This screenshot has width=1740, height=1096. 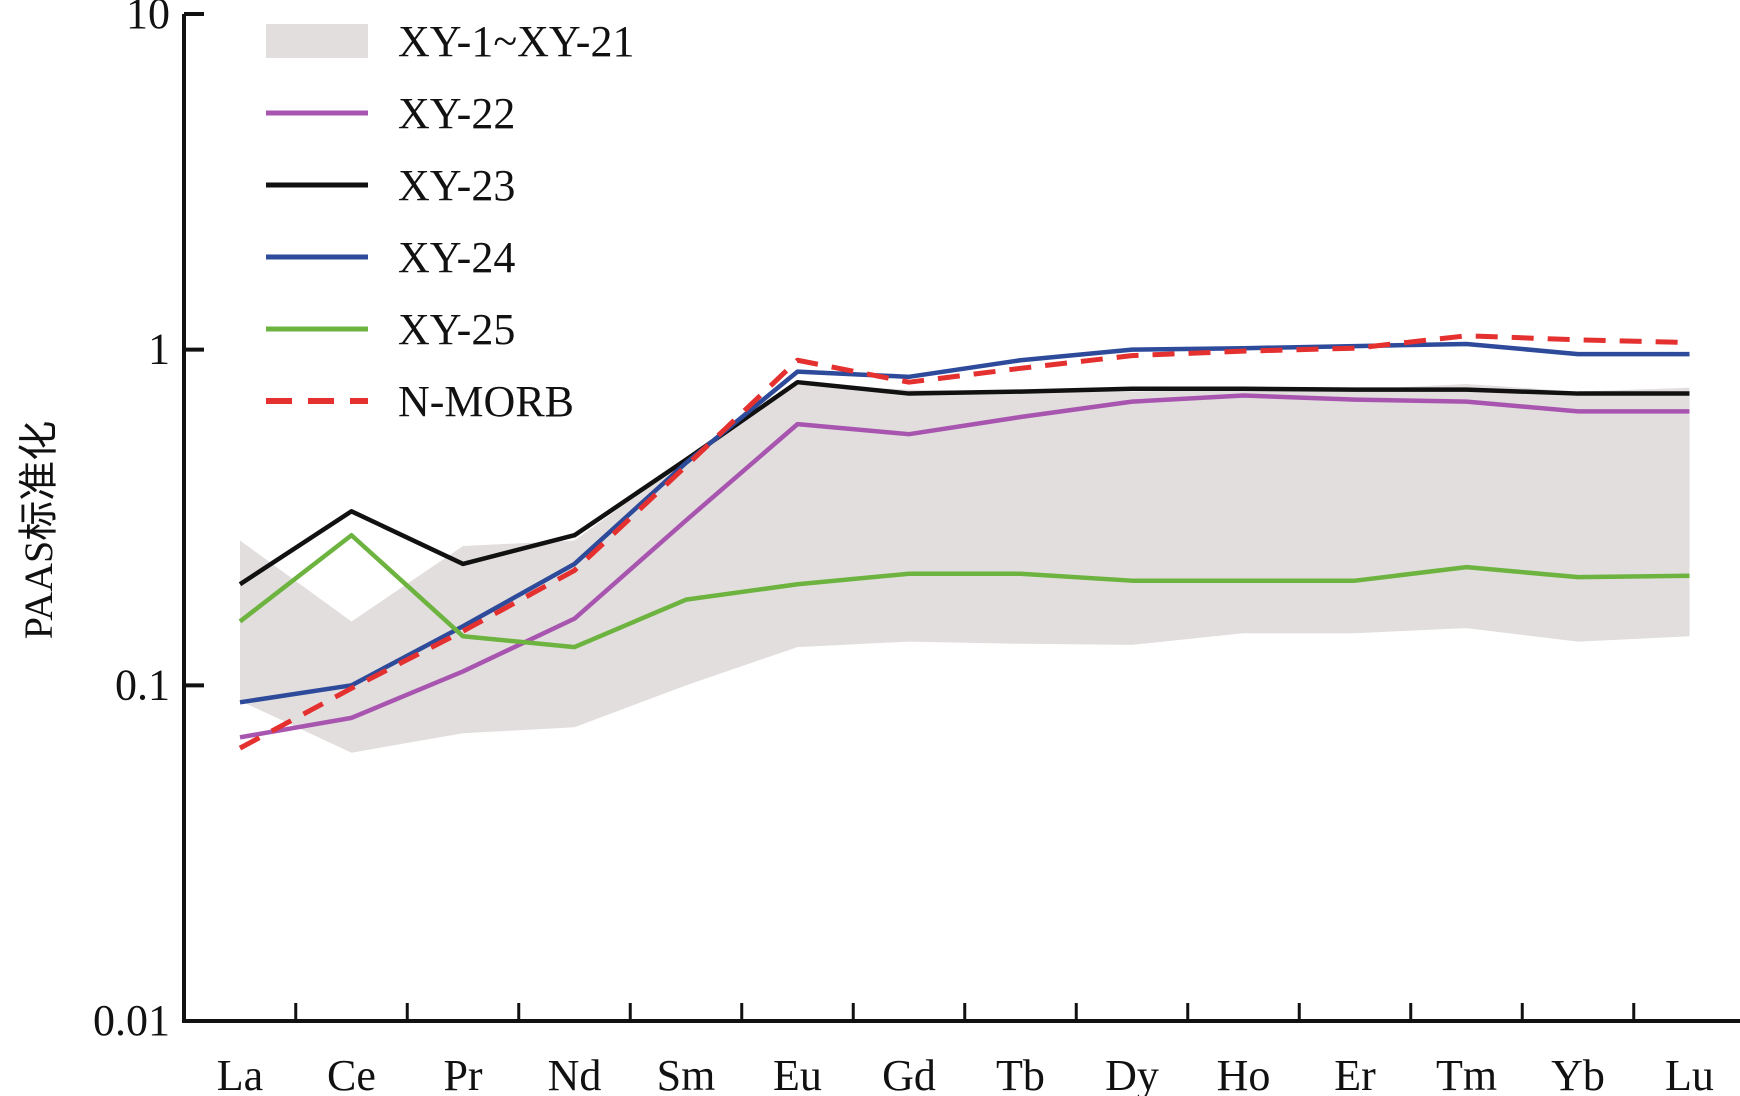 I want to click on legend-label: XY-25, so click(x=456, y=329).